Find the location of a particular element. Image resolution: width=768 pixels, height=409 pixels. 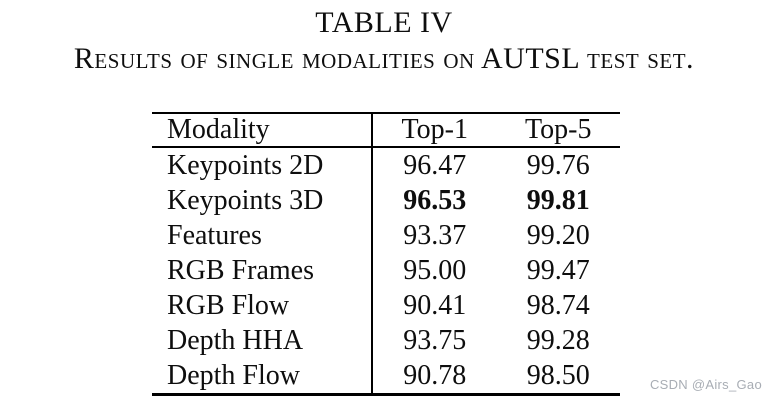

top1-cell: 95.00 is located at coordinates (435, 270).